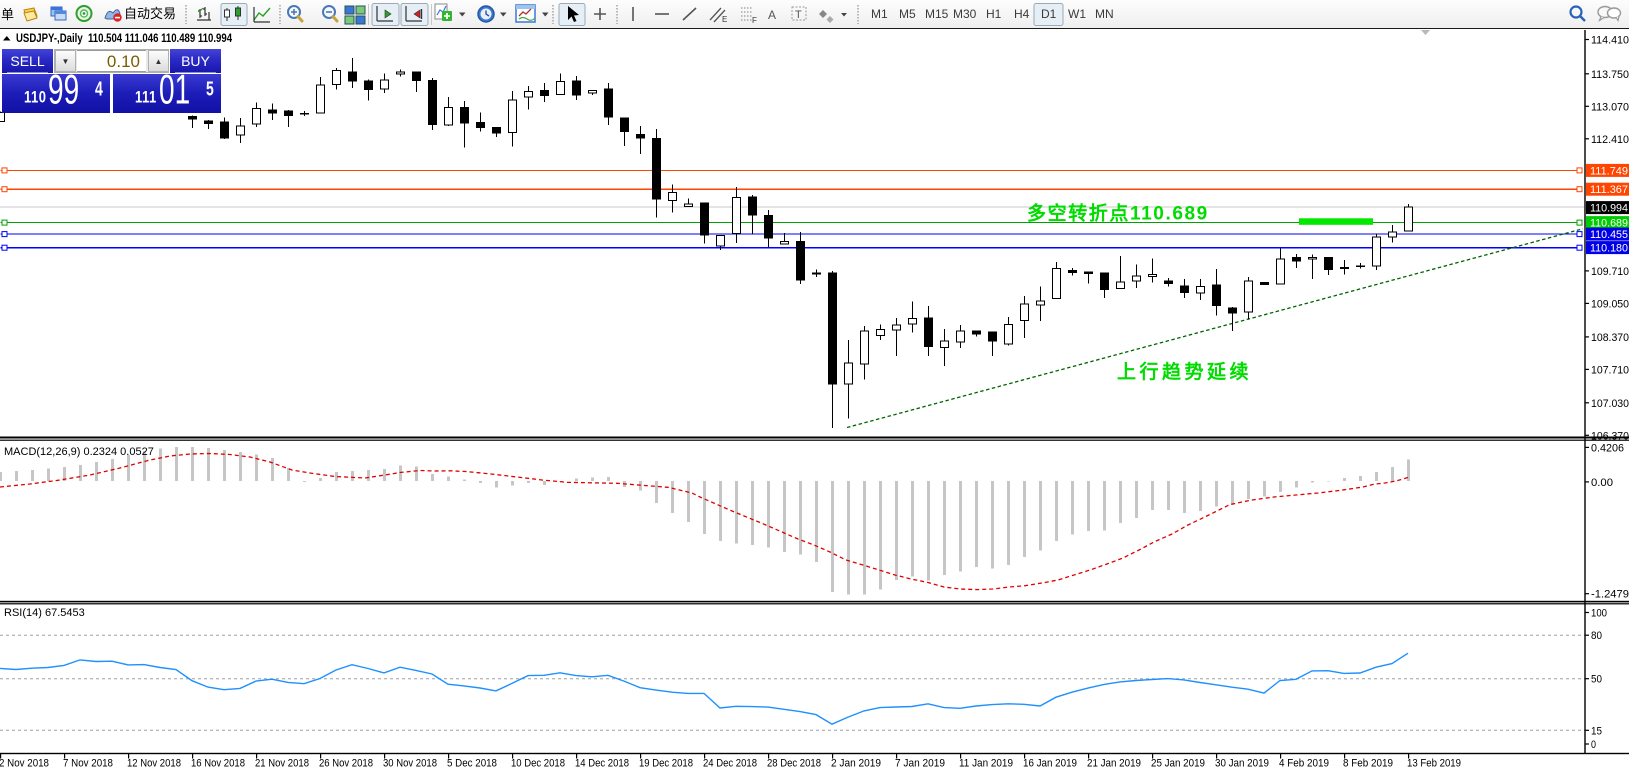 The image size is (1629, 769). What do you see at coordinates (1184, 371) in the screenshot?
I see `svg-text: 上行趋势延续` at bounding box center [1184, 371].